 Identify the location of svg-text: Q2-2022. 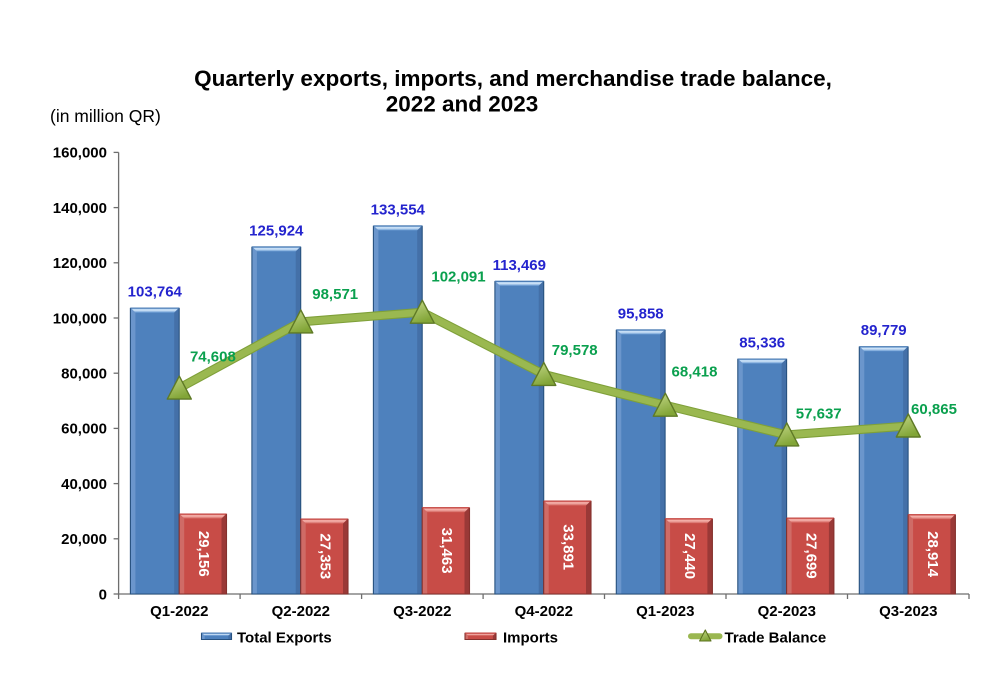
(301, 611).